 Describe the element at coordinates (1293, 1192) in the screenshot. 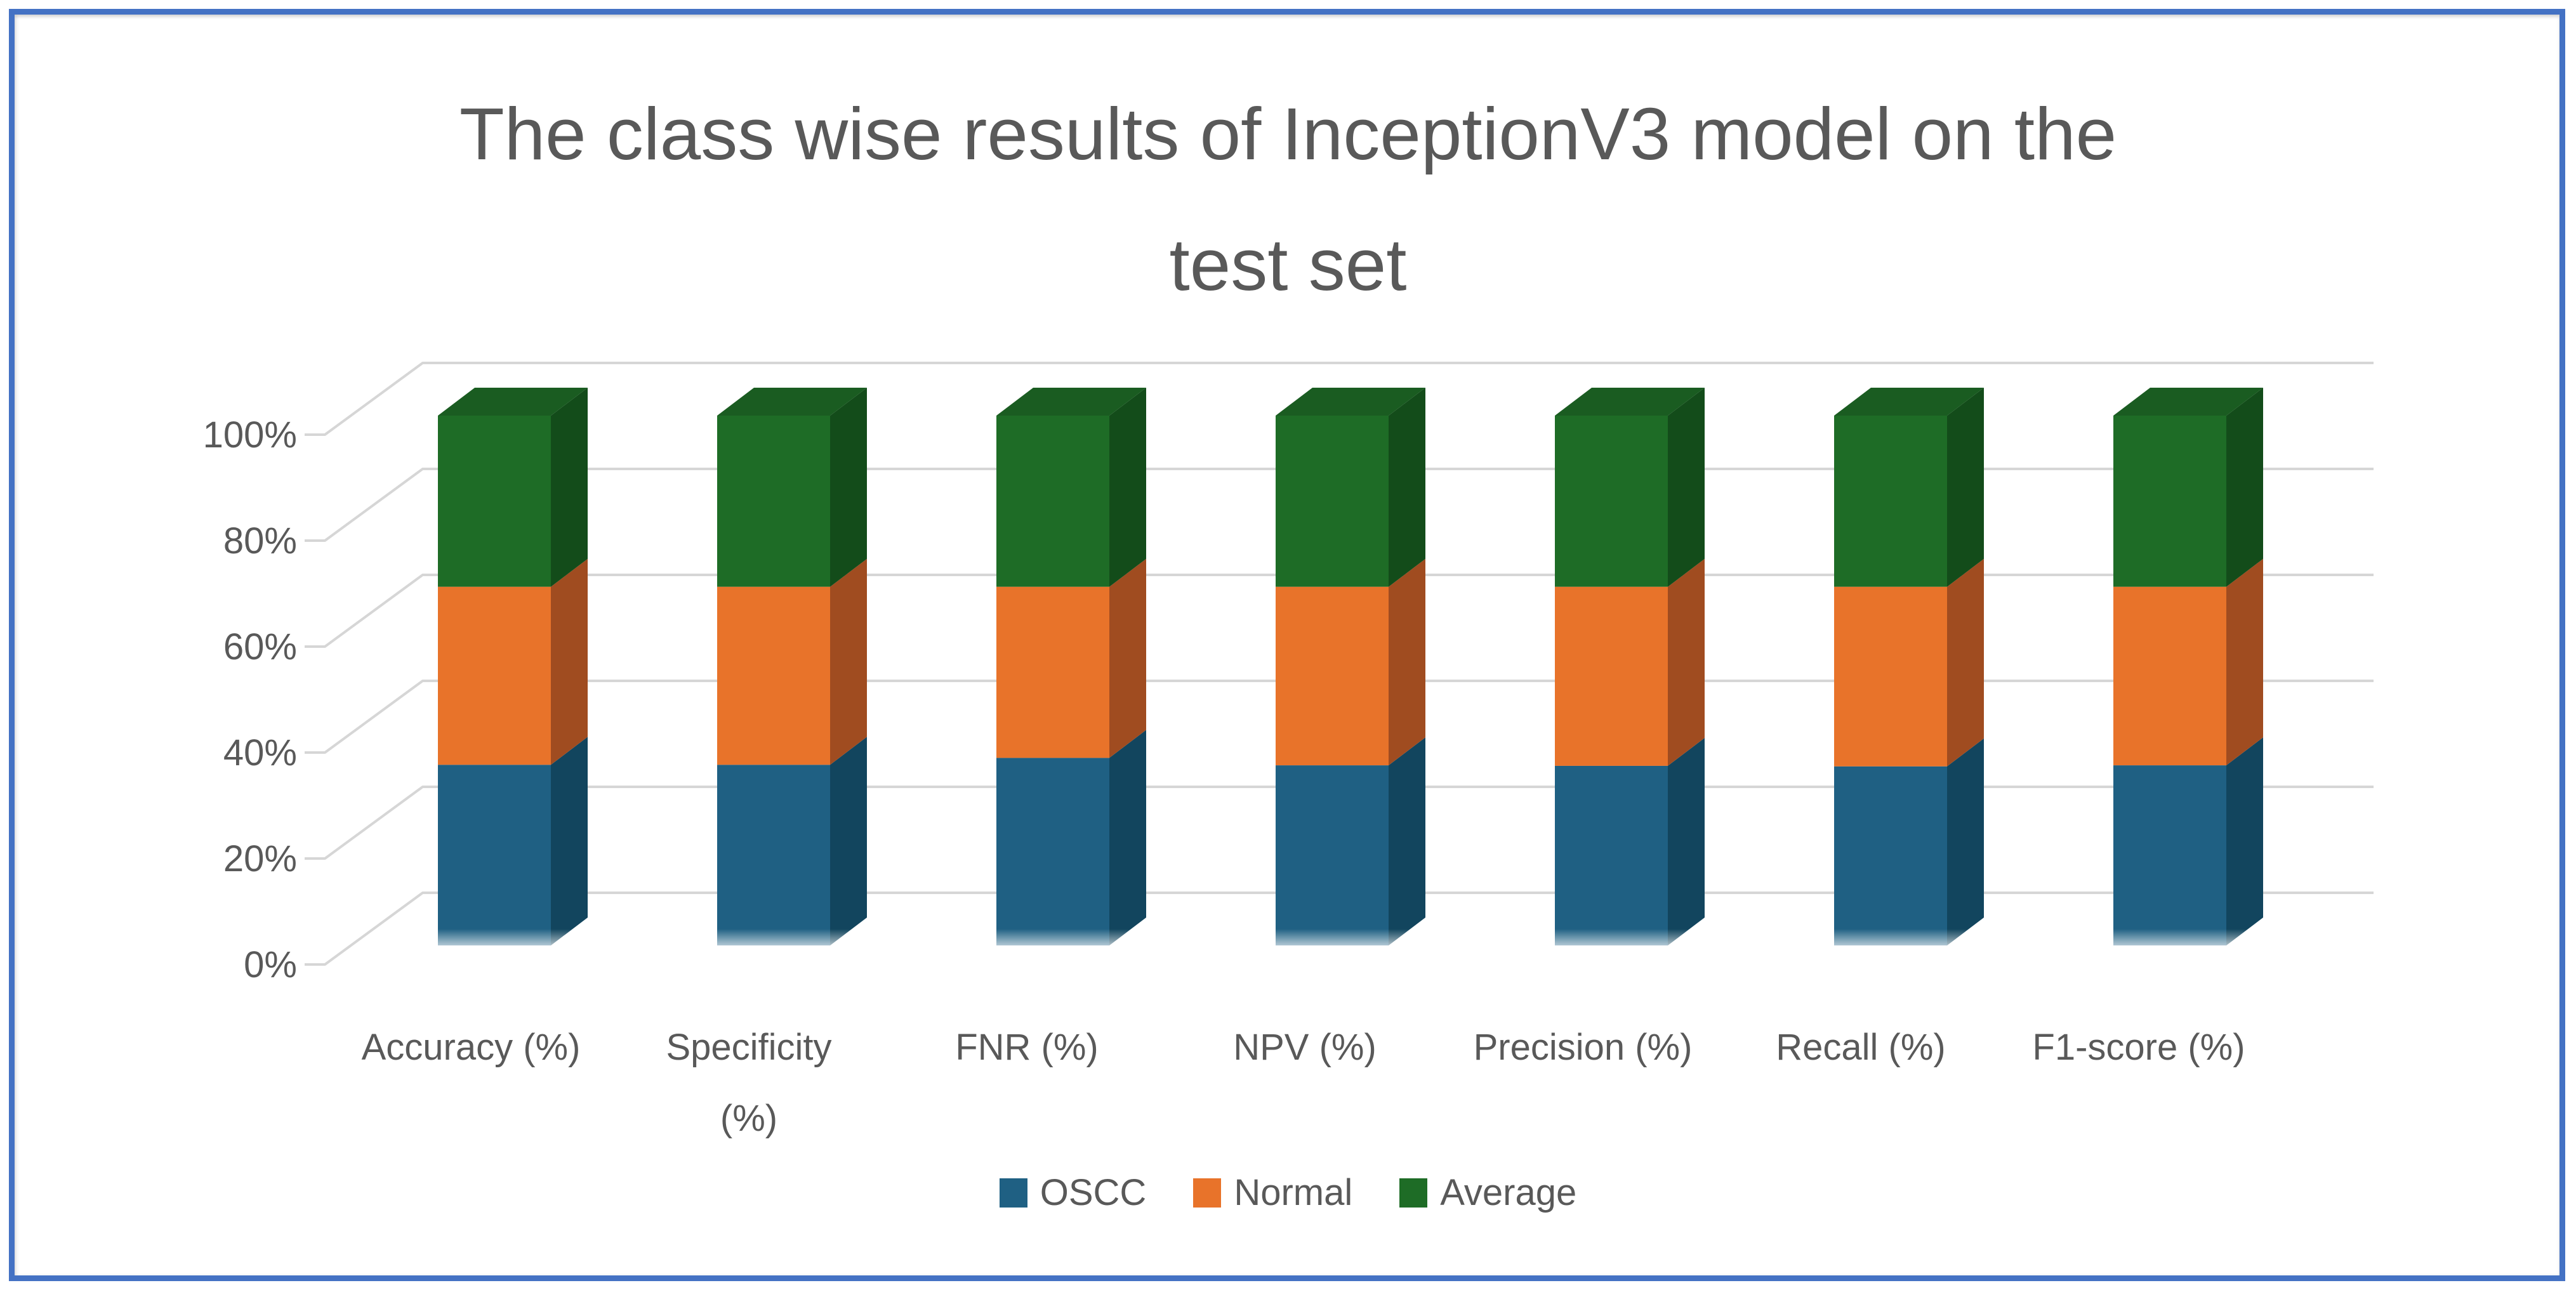

I see `legend-label: Normal` at that location.